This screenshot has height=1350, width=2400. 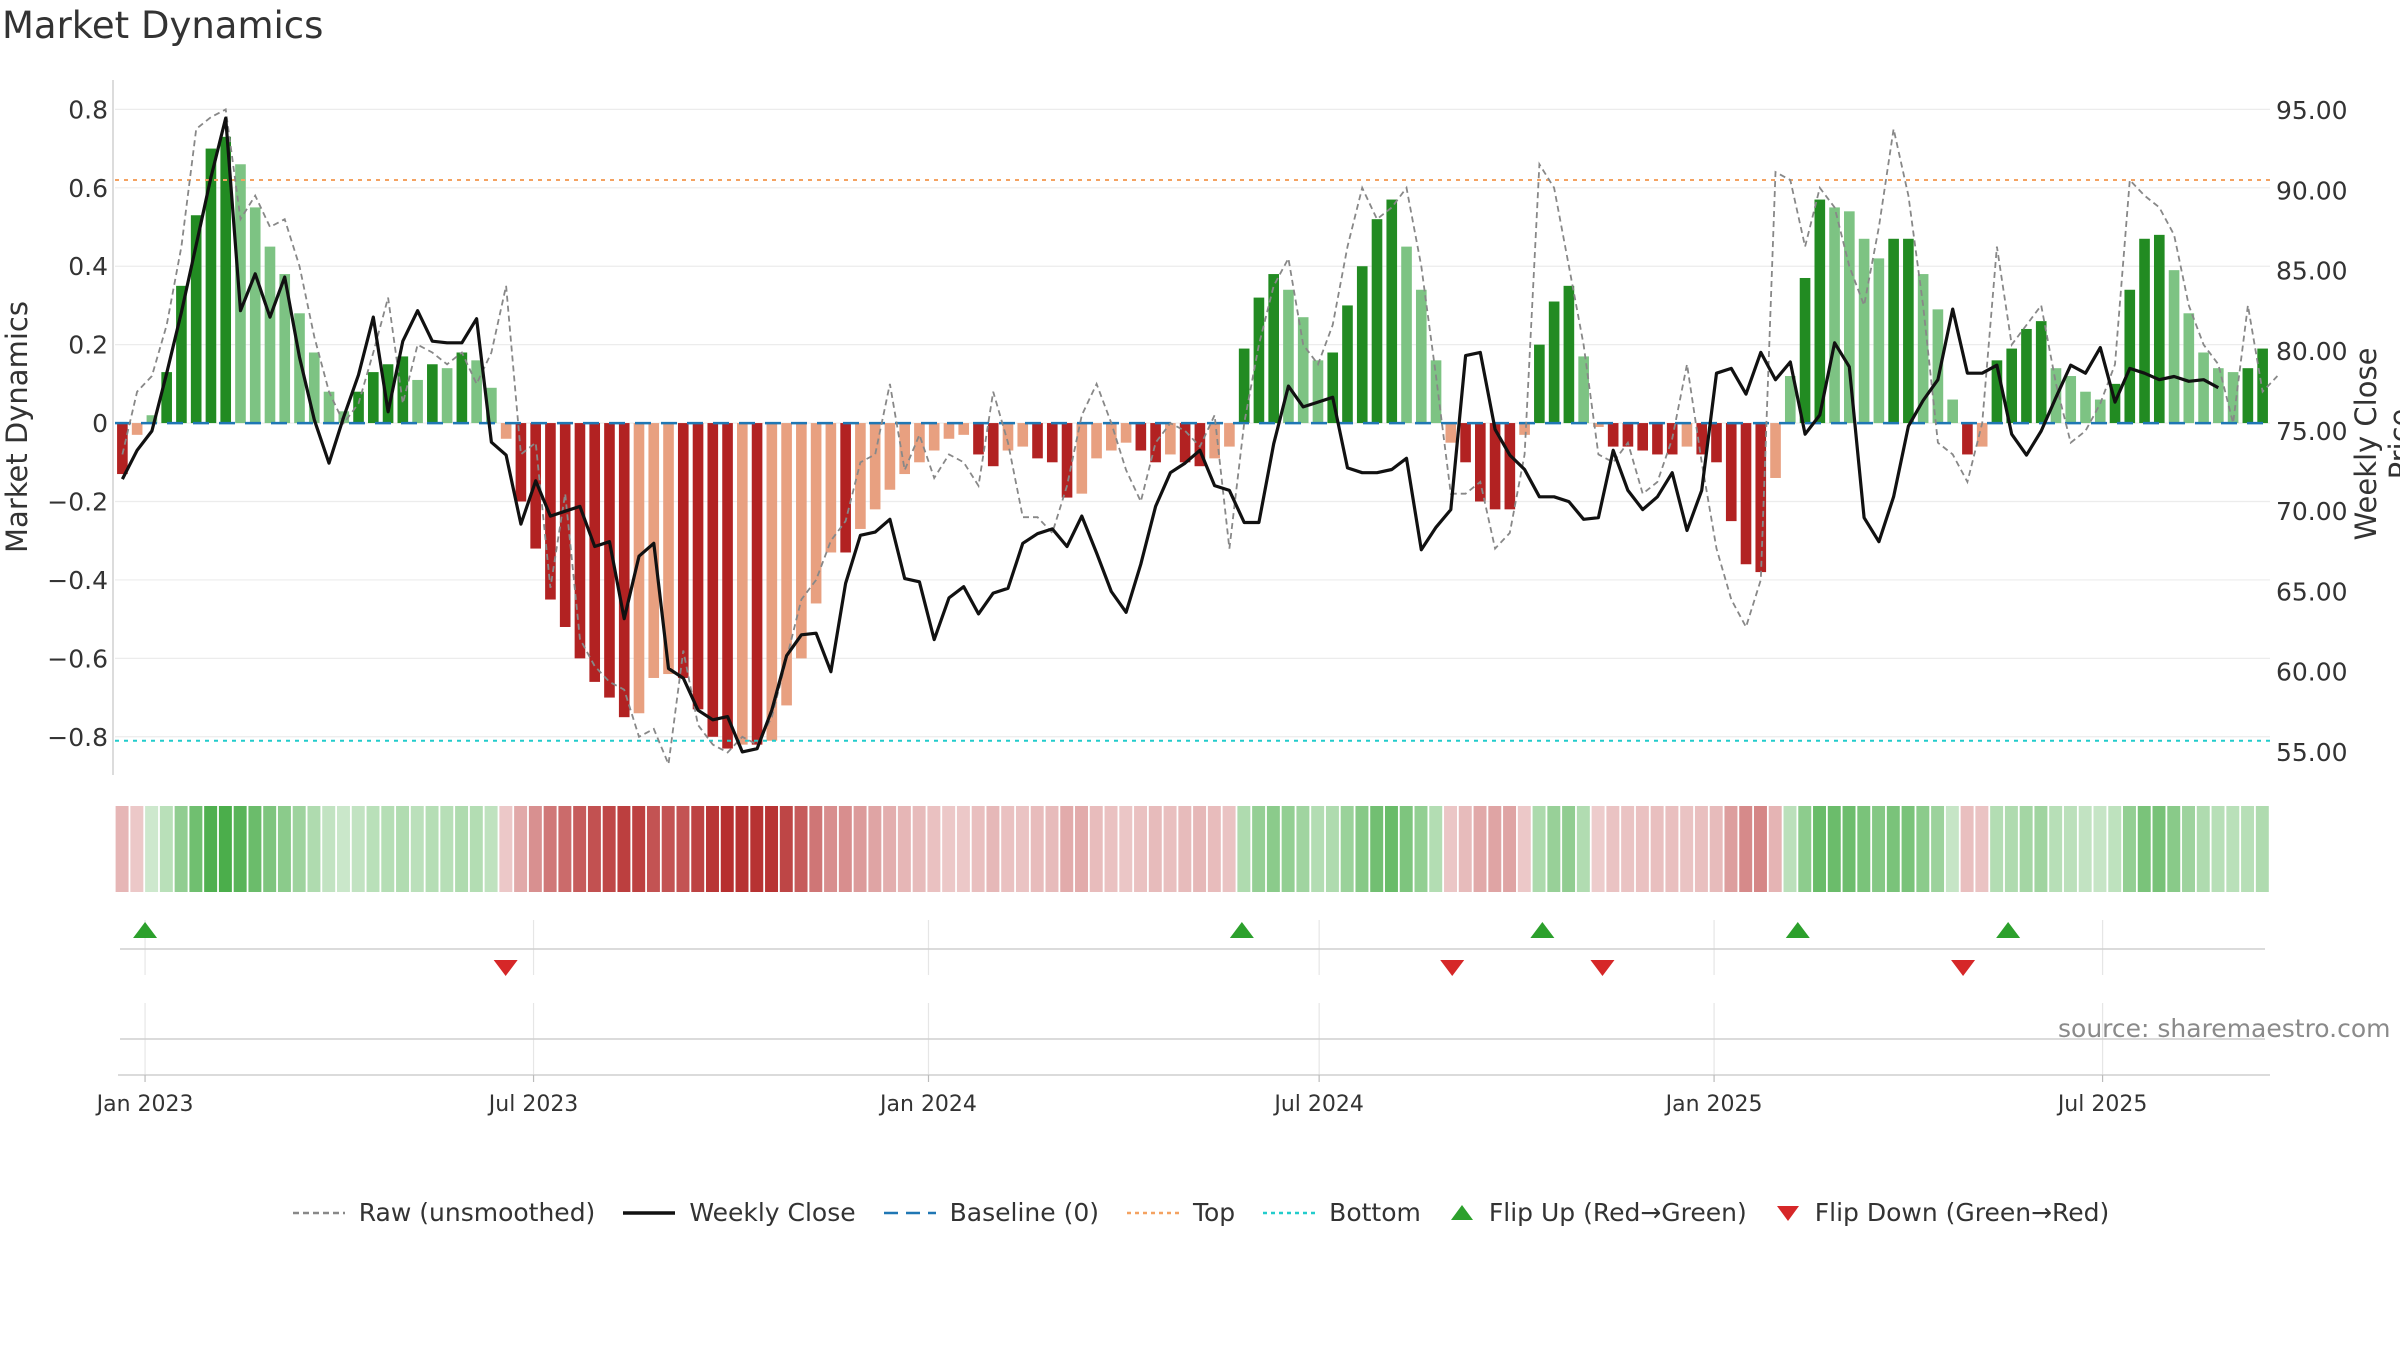 What do you see at coordinates (2312, 511) in the screenshot?
I see `y2-tick-label: 70.00` at bounding box center [2312, 511].